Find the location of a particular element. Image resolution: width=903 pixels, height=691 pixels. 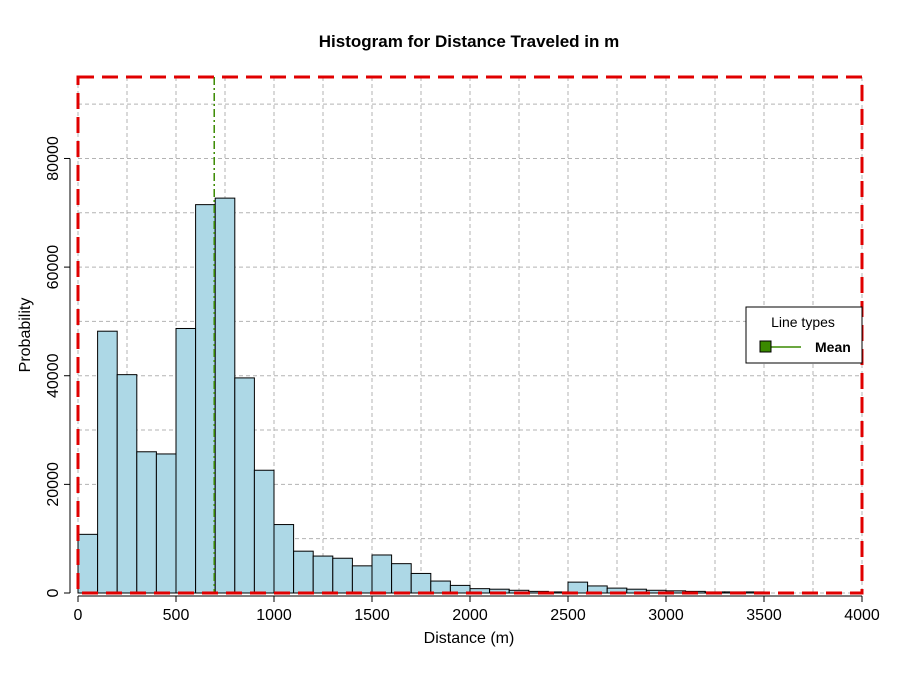

legend-box is located at coordinates (804, 335).